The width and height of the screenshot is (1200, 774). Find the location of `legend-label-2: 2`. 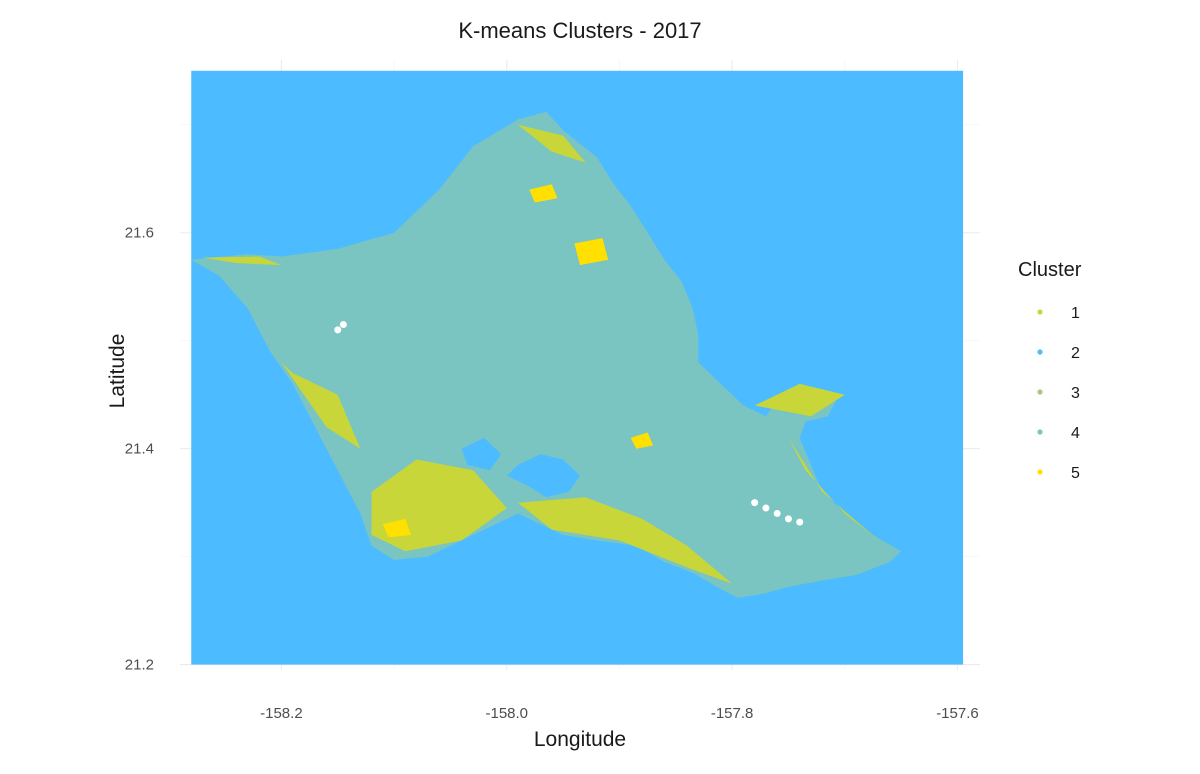

legend-label-2: 2 is located at coordinates (1075, 353).